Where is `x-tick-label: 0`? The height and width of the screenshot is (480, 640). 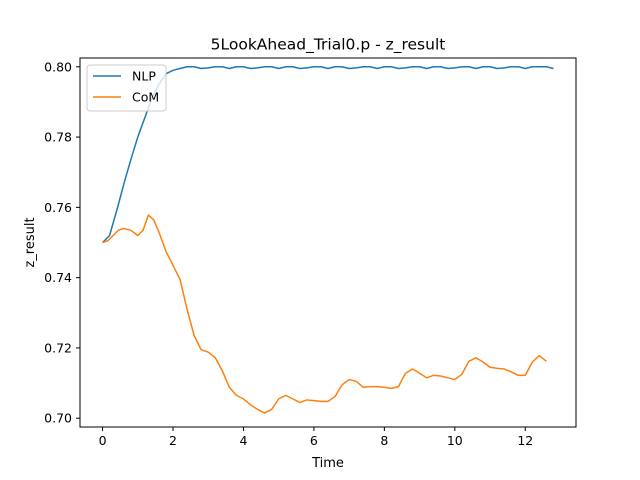
x-tick-label: 0 is located at coordinates (103, 440).